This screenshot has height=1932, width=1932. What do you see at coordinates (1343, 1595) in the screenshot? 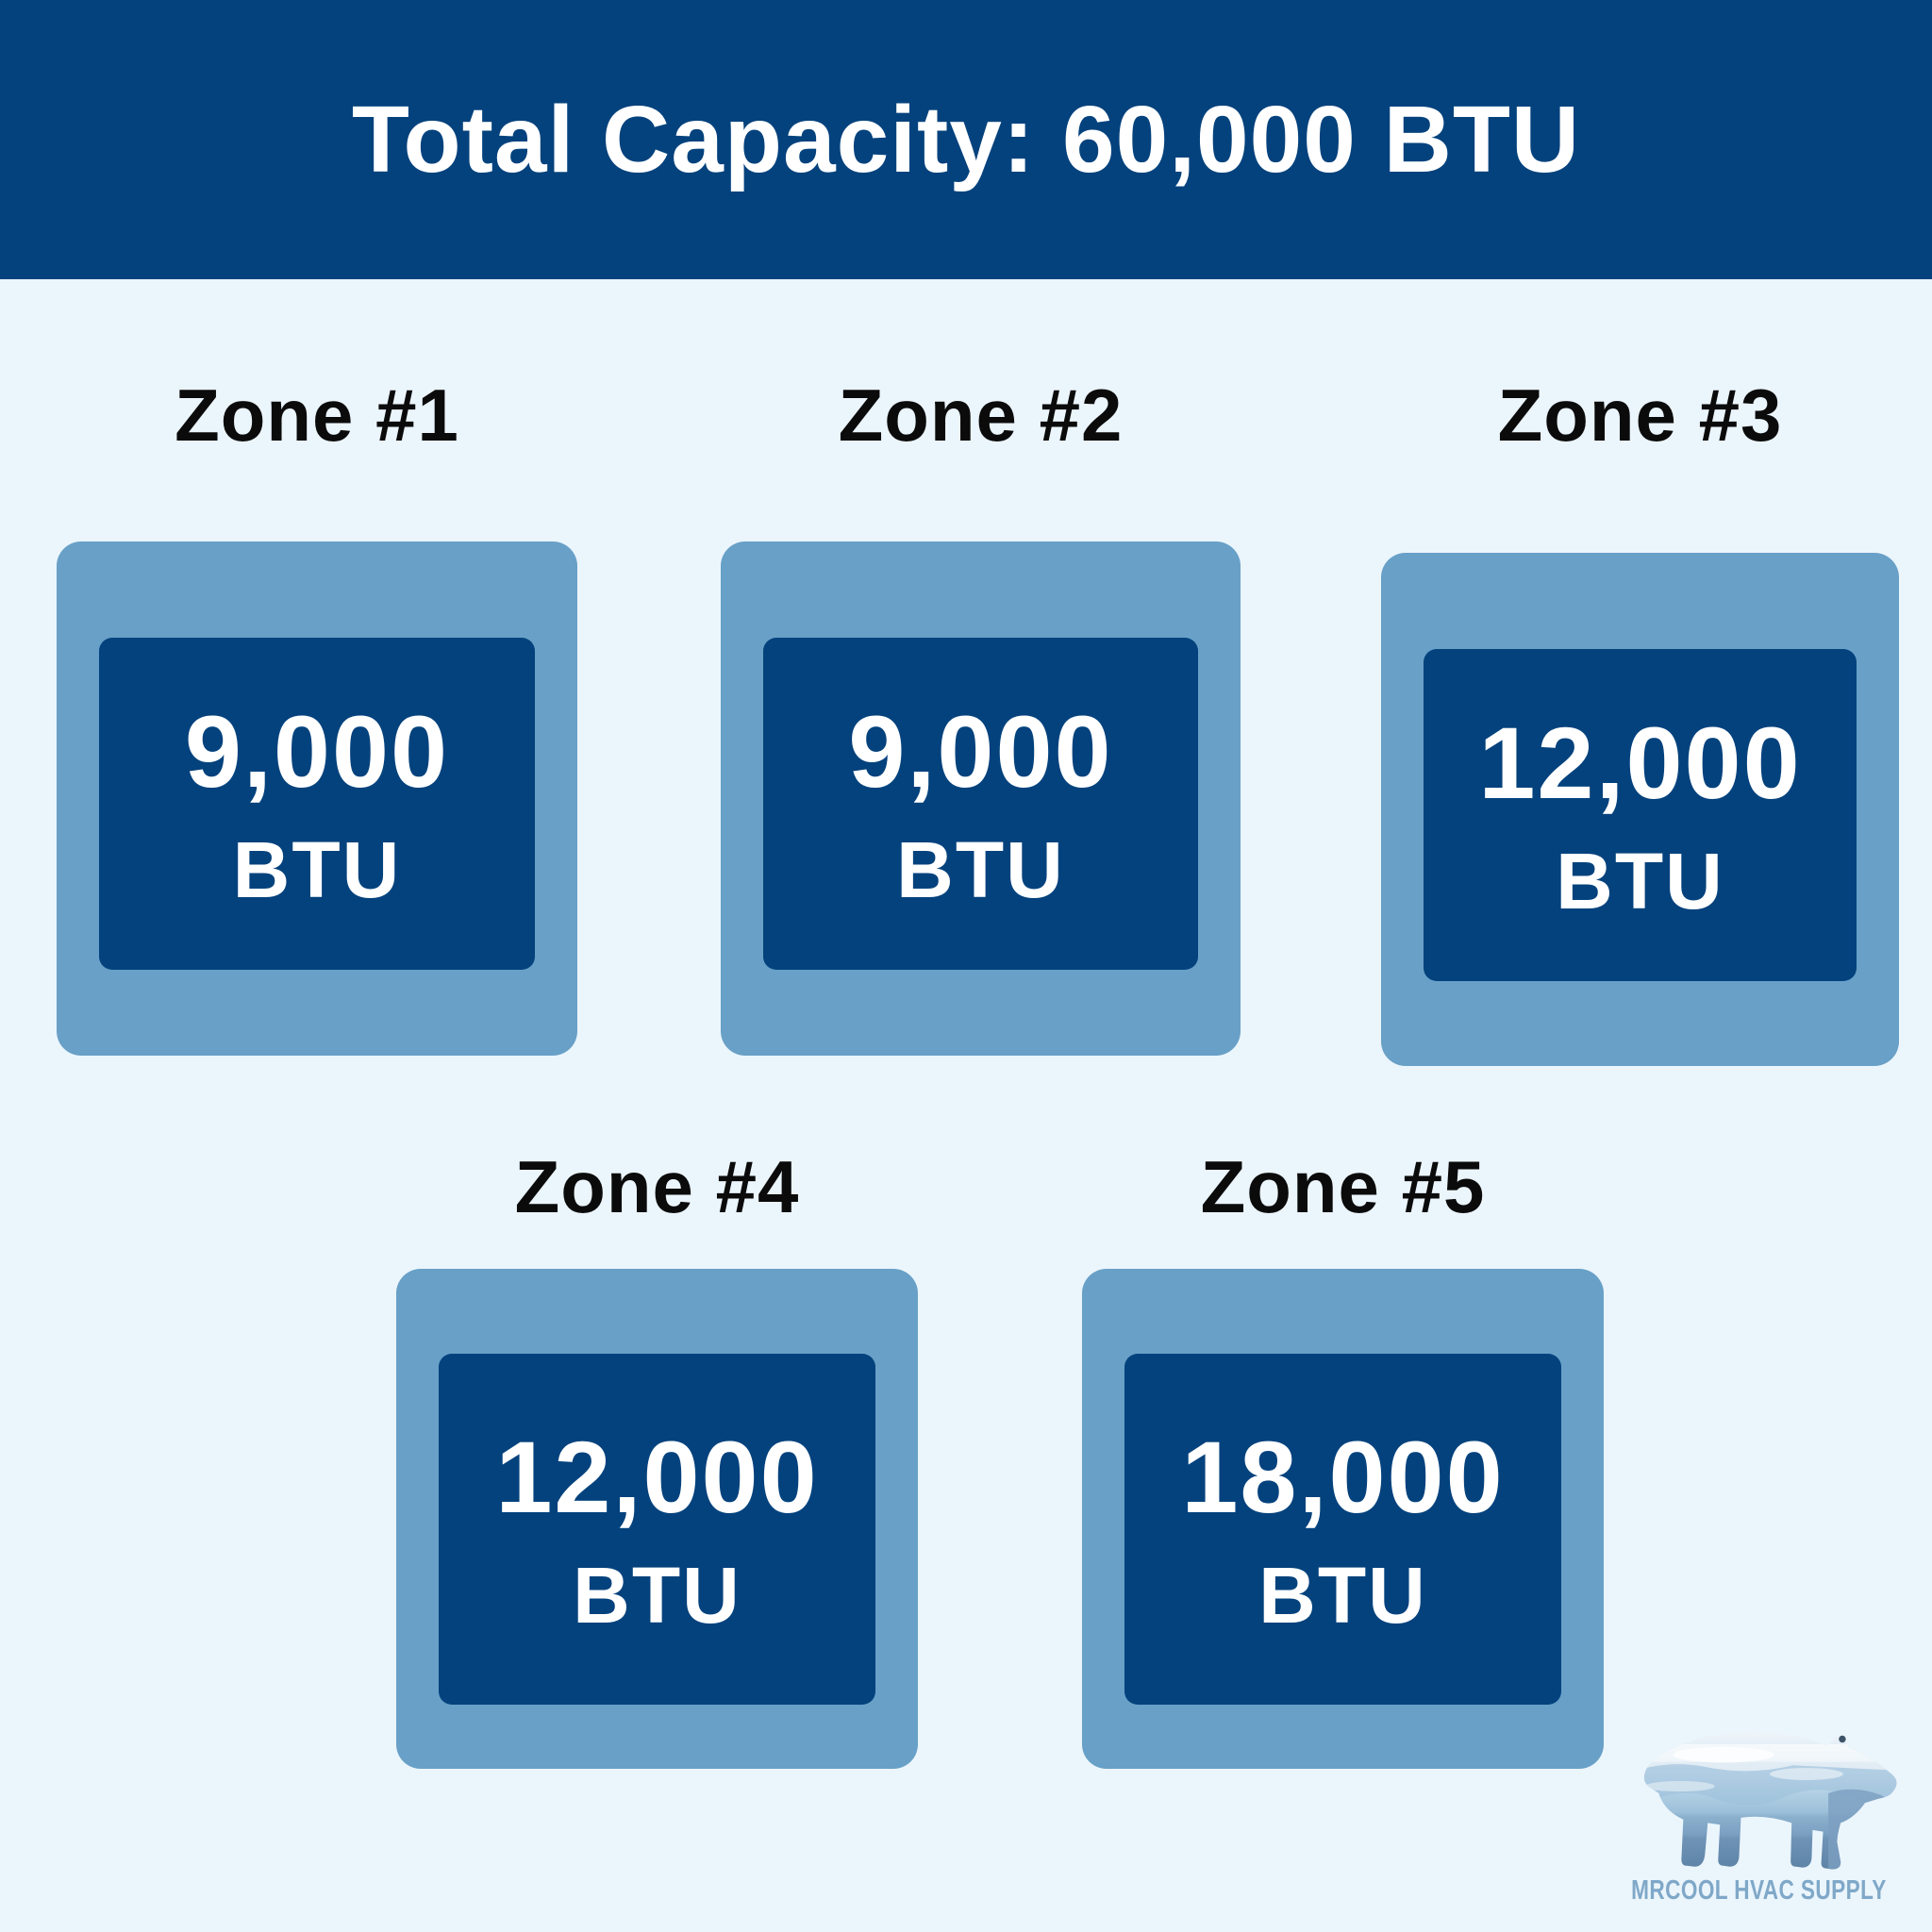
I see `zone-5-unit: BTU` at bounding box center [1343, 1595].